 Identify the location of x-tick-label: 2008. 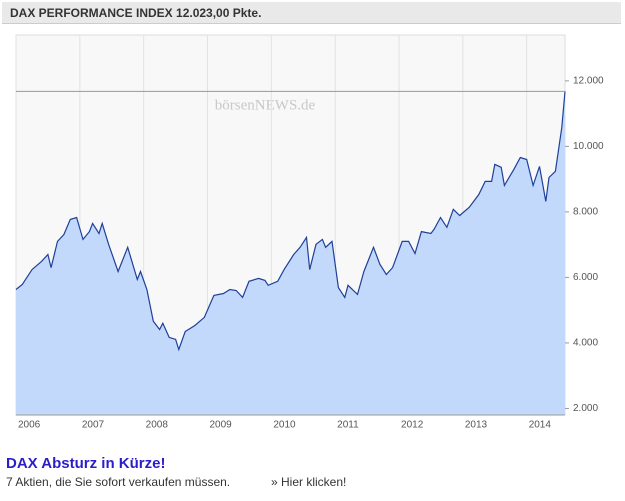
(157, 424).